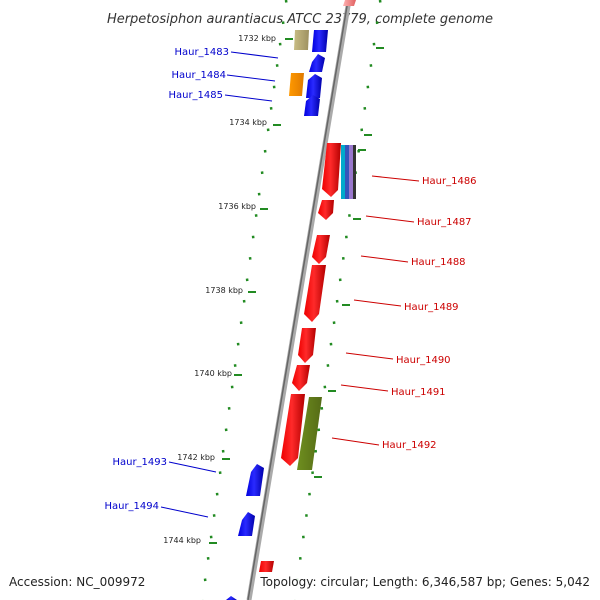 This screenshot has width=600, height=600. I want to click on gene-label-Haur_1491: Haur_1491, so click(418, 392).